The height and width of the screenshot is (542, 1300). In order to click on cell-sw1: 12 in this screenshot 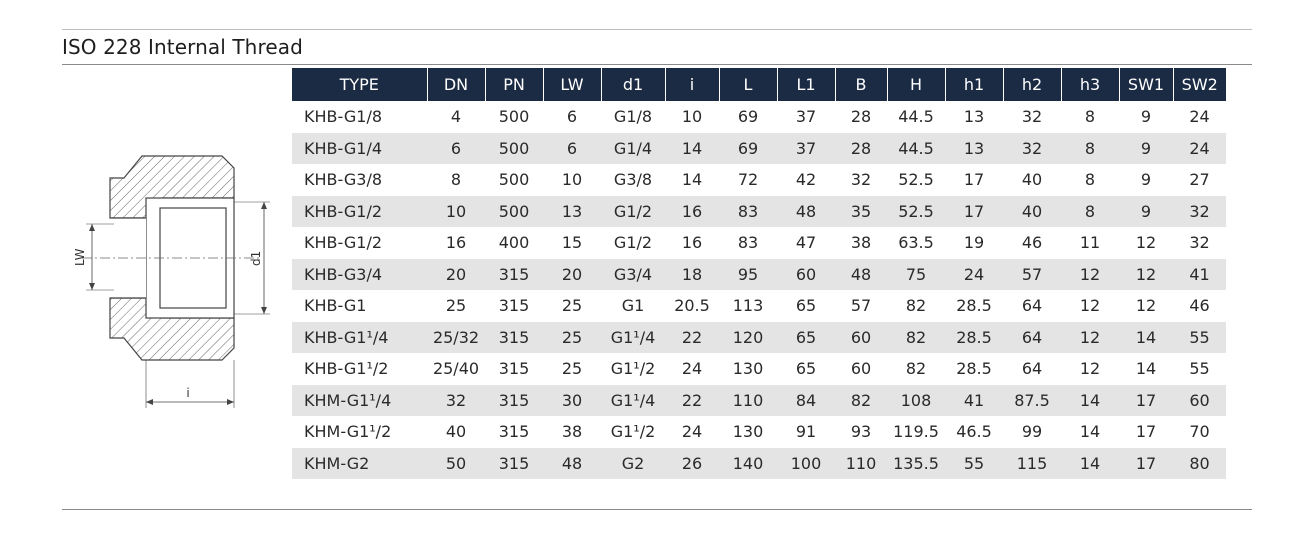, I will do `click(1146, 274)`.